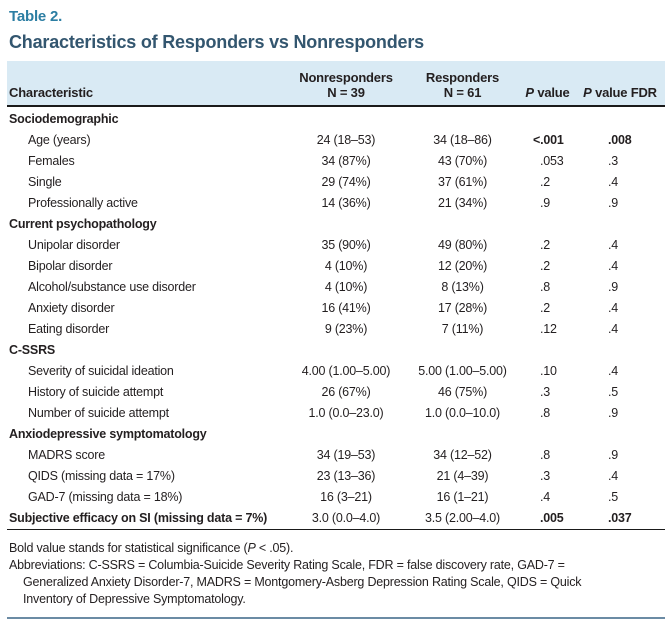  I want to click on table-row: Eating disorder 9 (23%) 7 (11%) .12 .4, so click(336, 329).